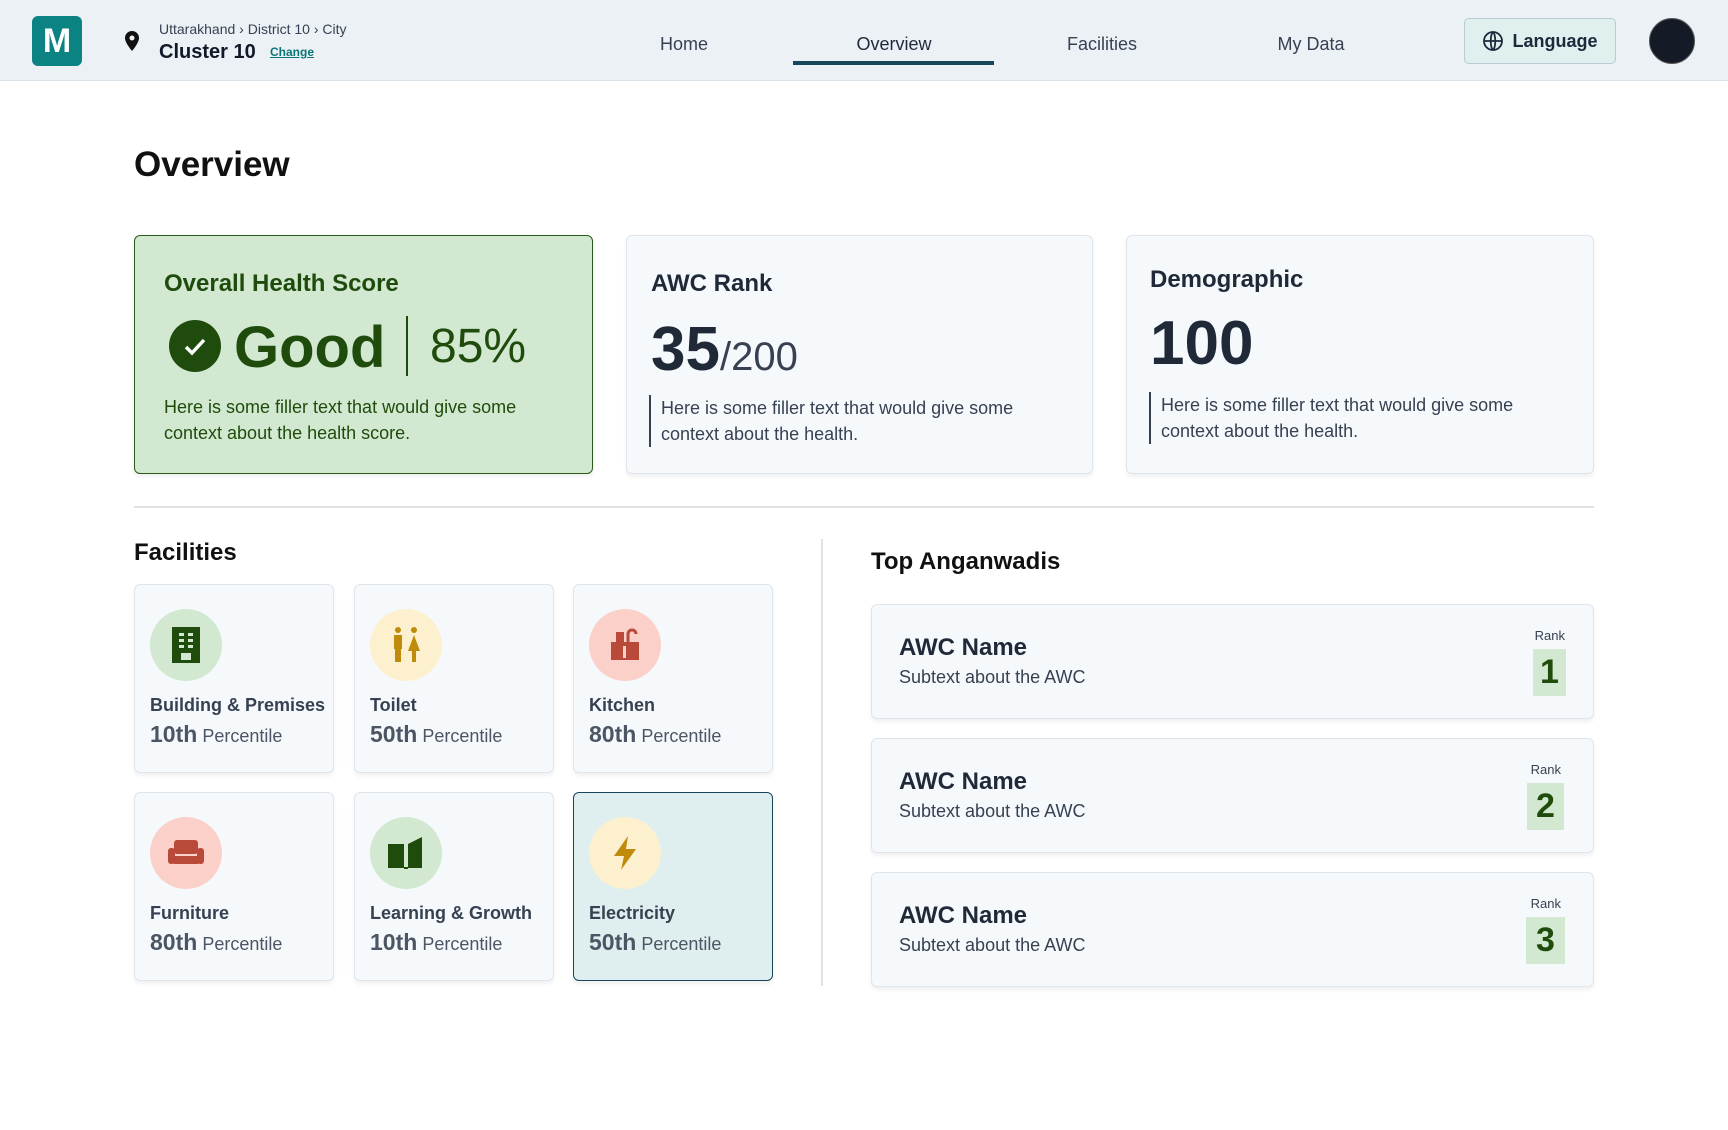  Describe the element at coordinates (1102, 44) in the screenshot. I see `nav-facilities: Facilities` at that location.